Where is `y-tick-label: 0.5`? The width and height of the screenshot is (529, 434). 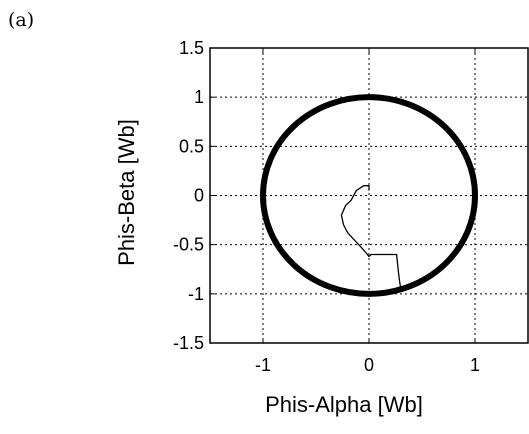 y-tick-label: 0.5 is located at coordinates (191, 146).